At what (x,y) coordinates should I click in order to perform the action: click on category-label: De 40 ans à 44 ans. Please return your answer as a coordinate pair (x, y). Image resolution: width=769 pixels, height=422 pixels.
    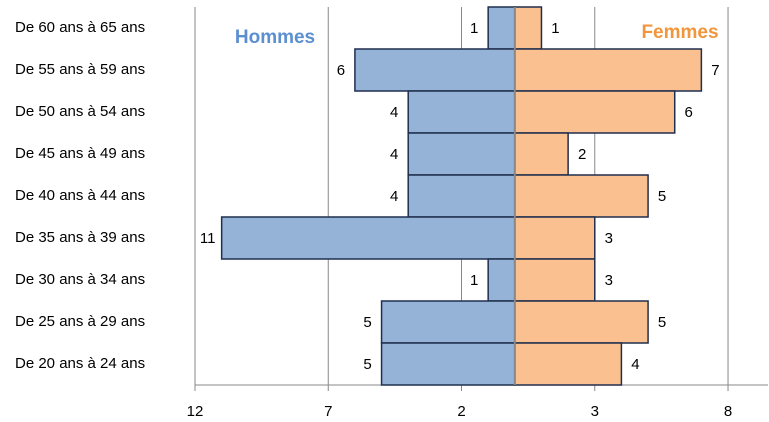
    Looking at the image, I should click on (80, 195).